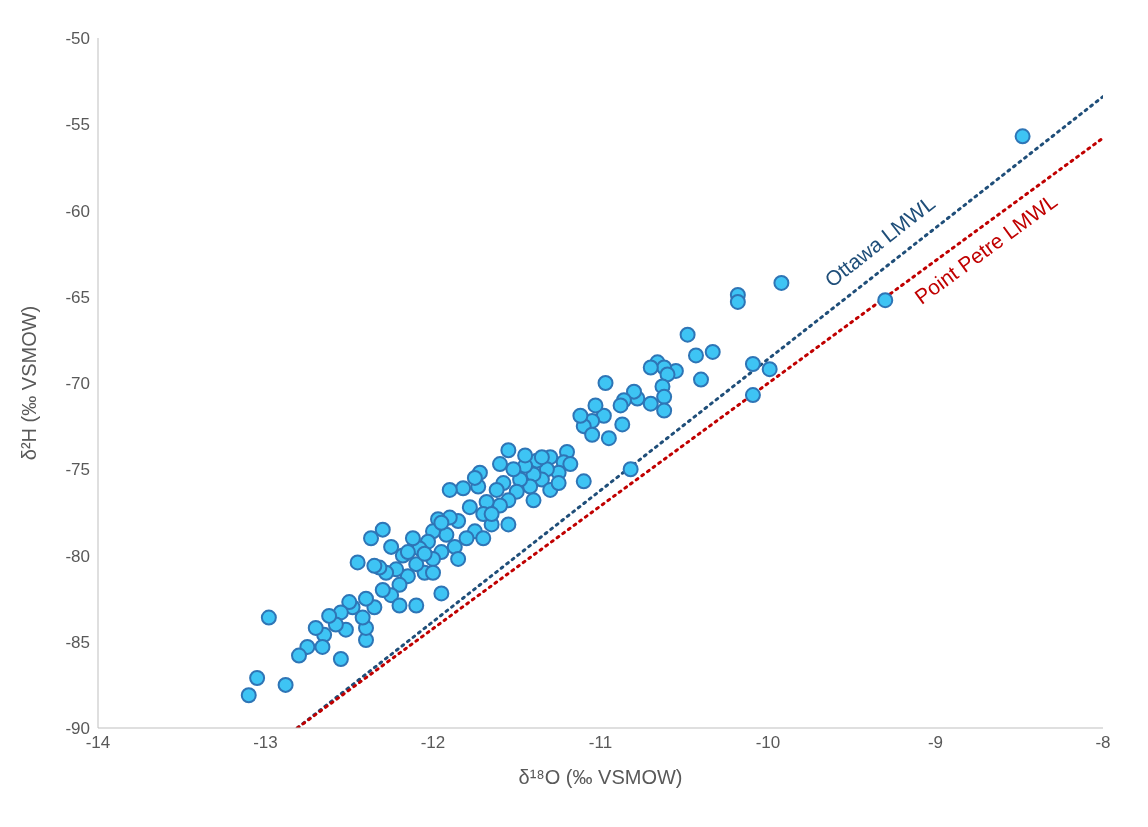 The width and height of the screenshot is (1148, 827). I want to click on x-tick-label: -12, so click(433, 743).